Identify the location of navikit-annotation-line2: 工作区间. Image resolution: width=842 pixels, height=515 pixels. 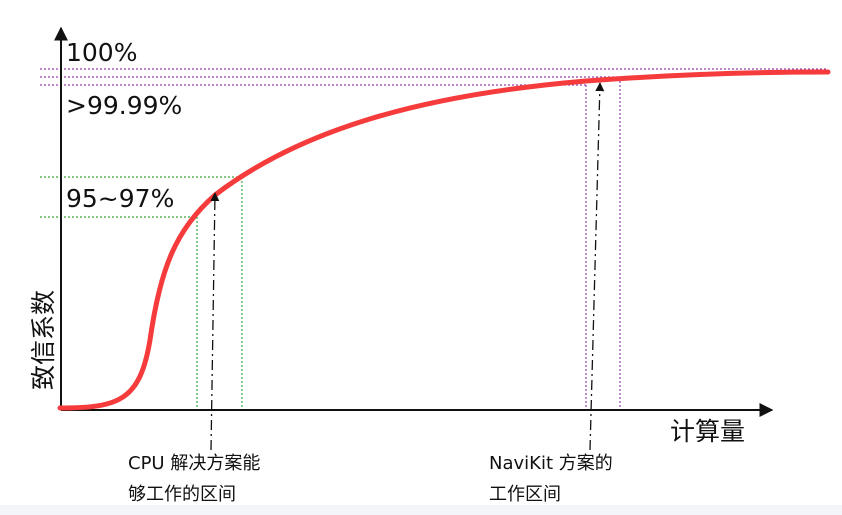
(525, 494).